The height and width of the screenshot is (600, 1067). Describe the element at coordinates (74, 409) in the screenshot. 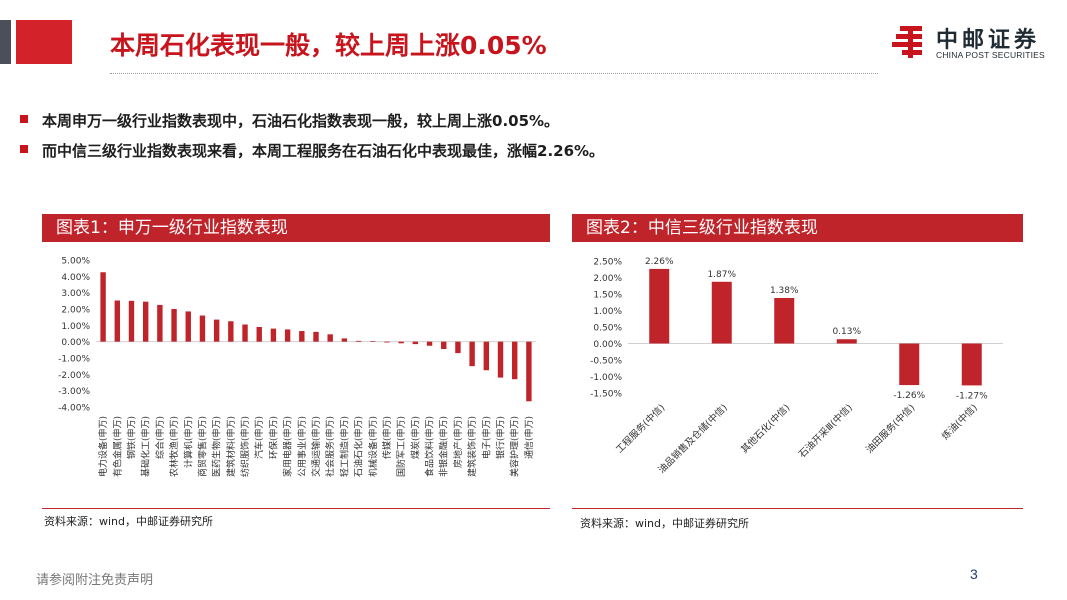

I see `y-tick-label: -4.00%` at that location.